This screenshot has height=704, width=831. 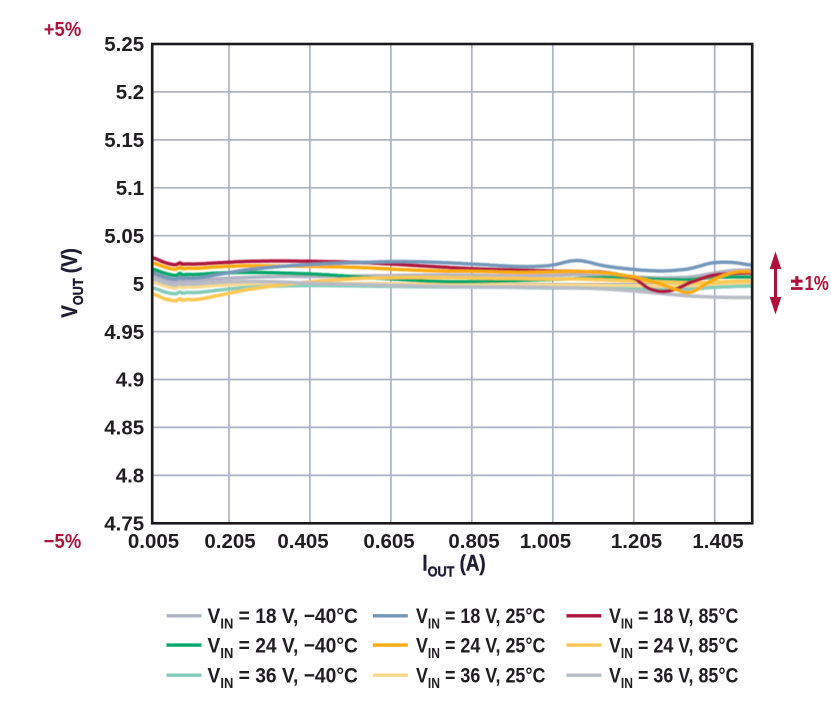 What do you see at coordinates (673, 647) in the screenshot?
I see `svg-text: VIN = 24 V, 85°C` at bounding box center [673, 647].